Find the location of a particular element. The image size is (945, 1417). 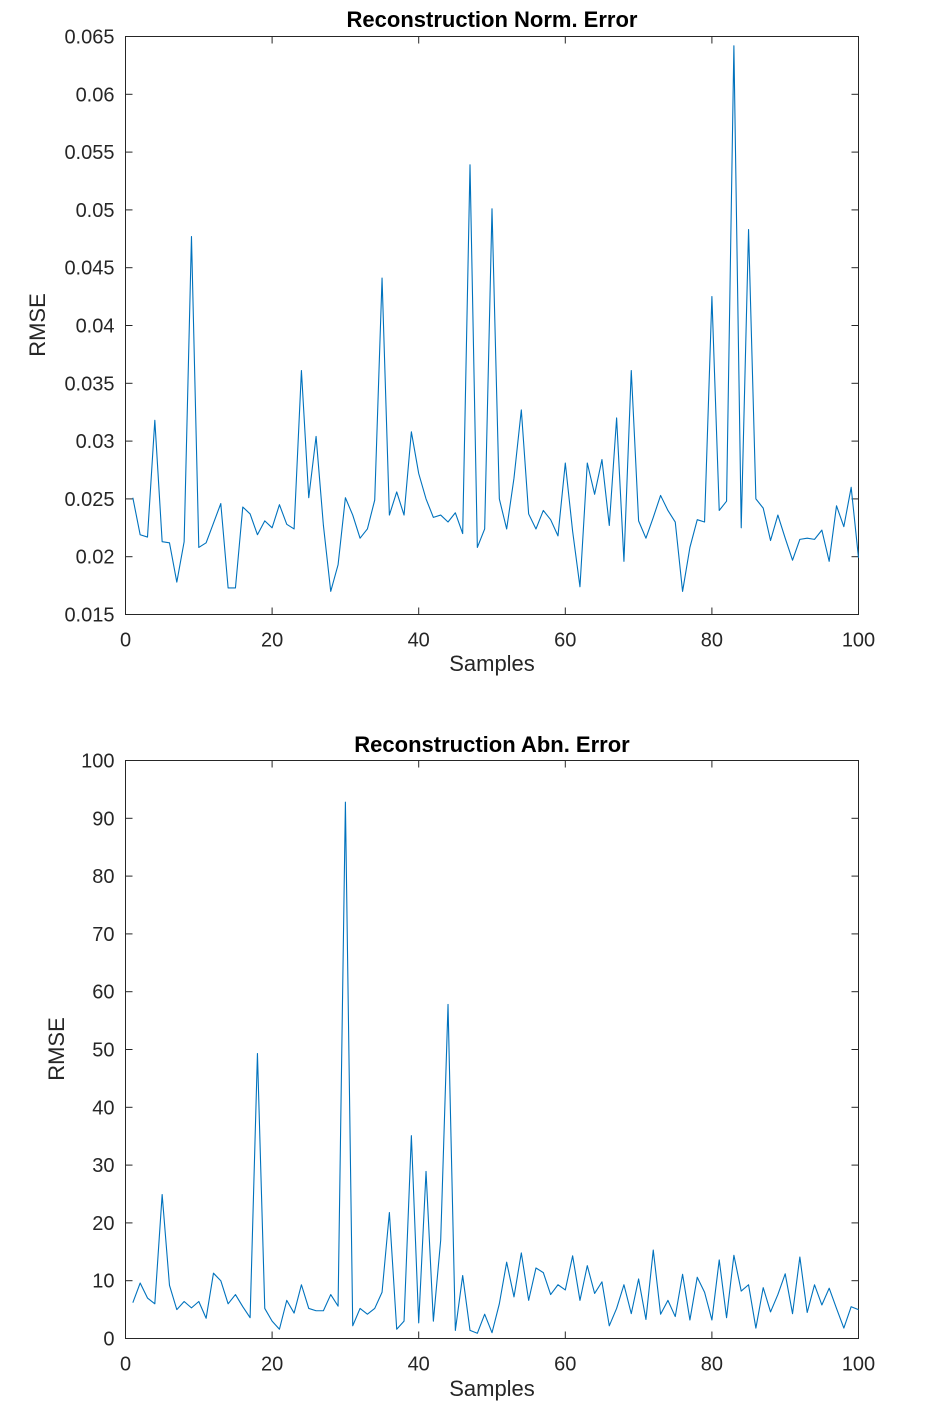

chart-abn-xtick-label: 60 is located at coordinates (565, 1365).